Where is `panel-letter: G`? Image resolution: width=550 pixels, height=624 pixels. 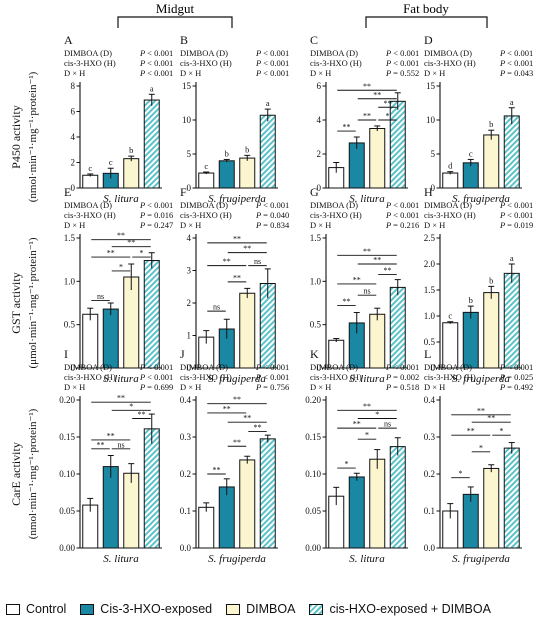
panel-letter: G is located at coordinates (314, 192).